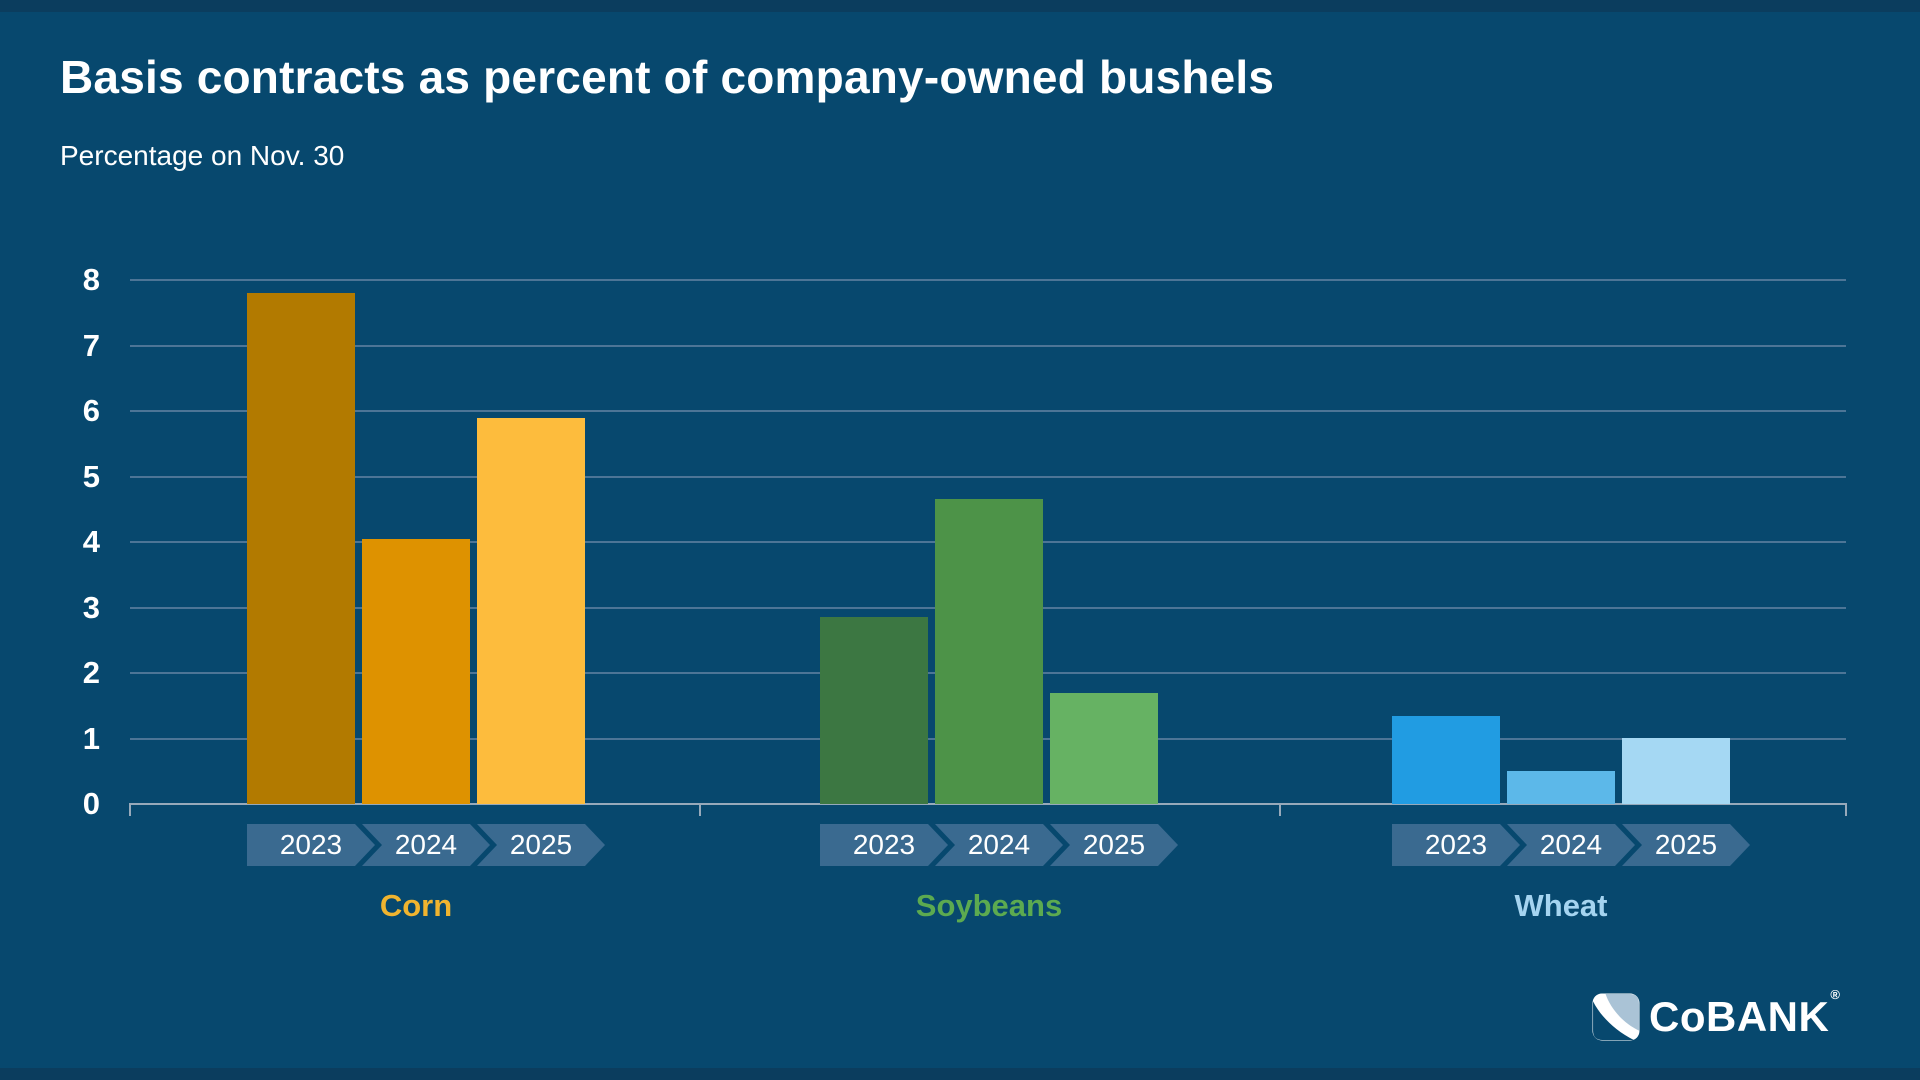  I want to click on year-tag-corn-2025: 2025, so click(541, 845).